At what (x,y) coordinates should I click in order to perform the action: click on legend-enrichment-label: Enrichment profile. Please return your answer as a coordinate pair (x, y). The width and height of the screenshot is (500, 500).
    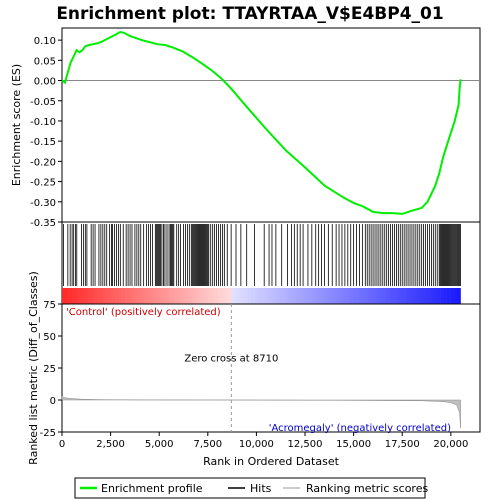
    Looking at the image, I should click on (152, 488).